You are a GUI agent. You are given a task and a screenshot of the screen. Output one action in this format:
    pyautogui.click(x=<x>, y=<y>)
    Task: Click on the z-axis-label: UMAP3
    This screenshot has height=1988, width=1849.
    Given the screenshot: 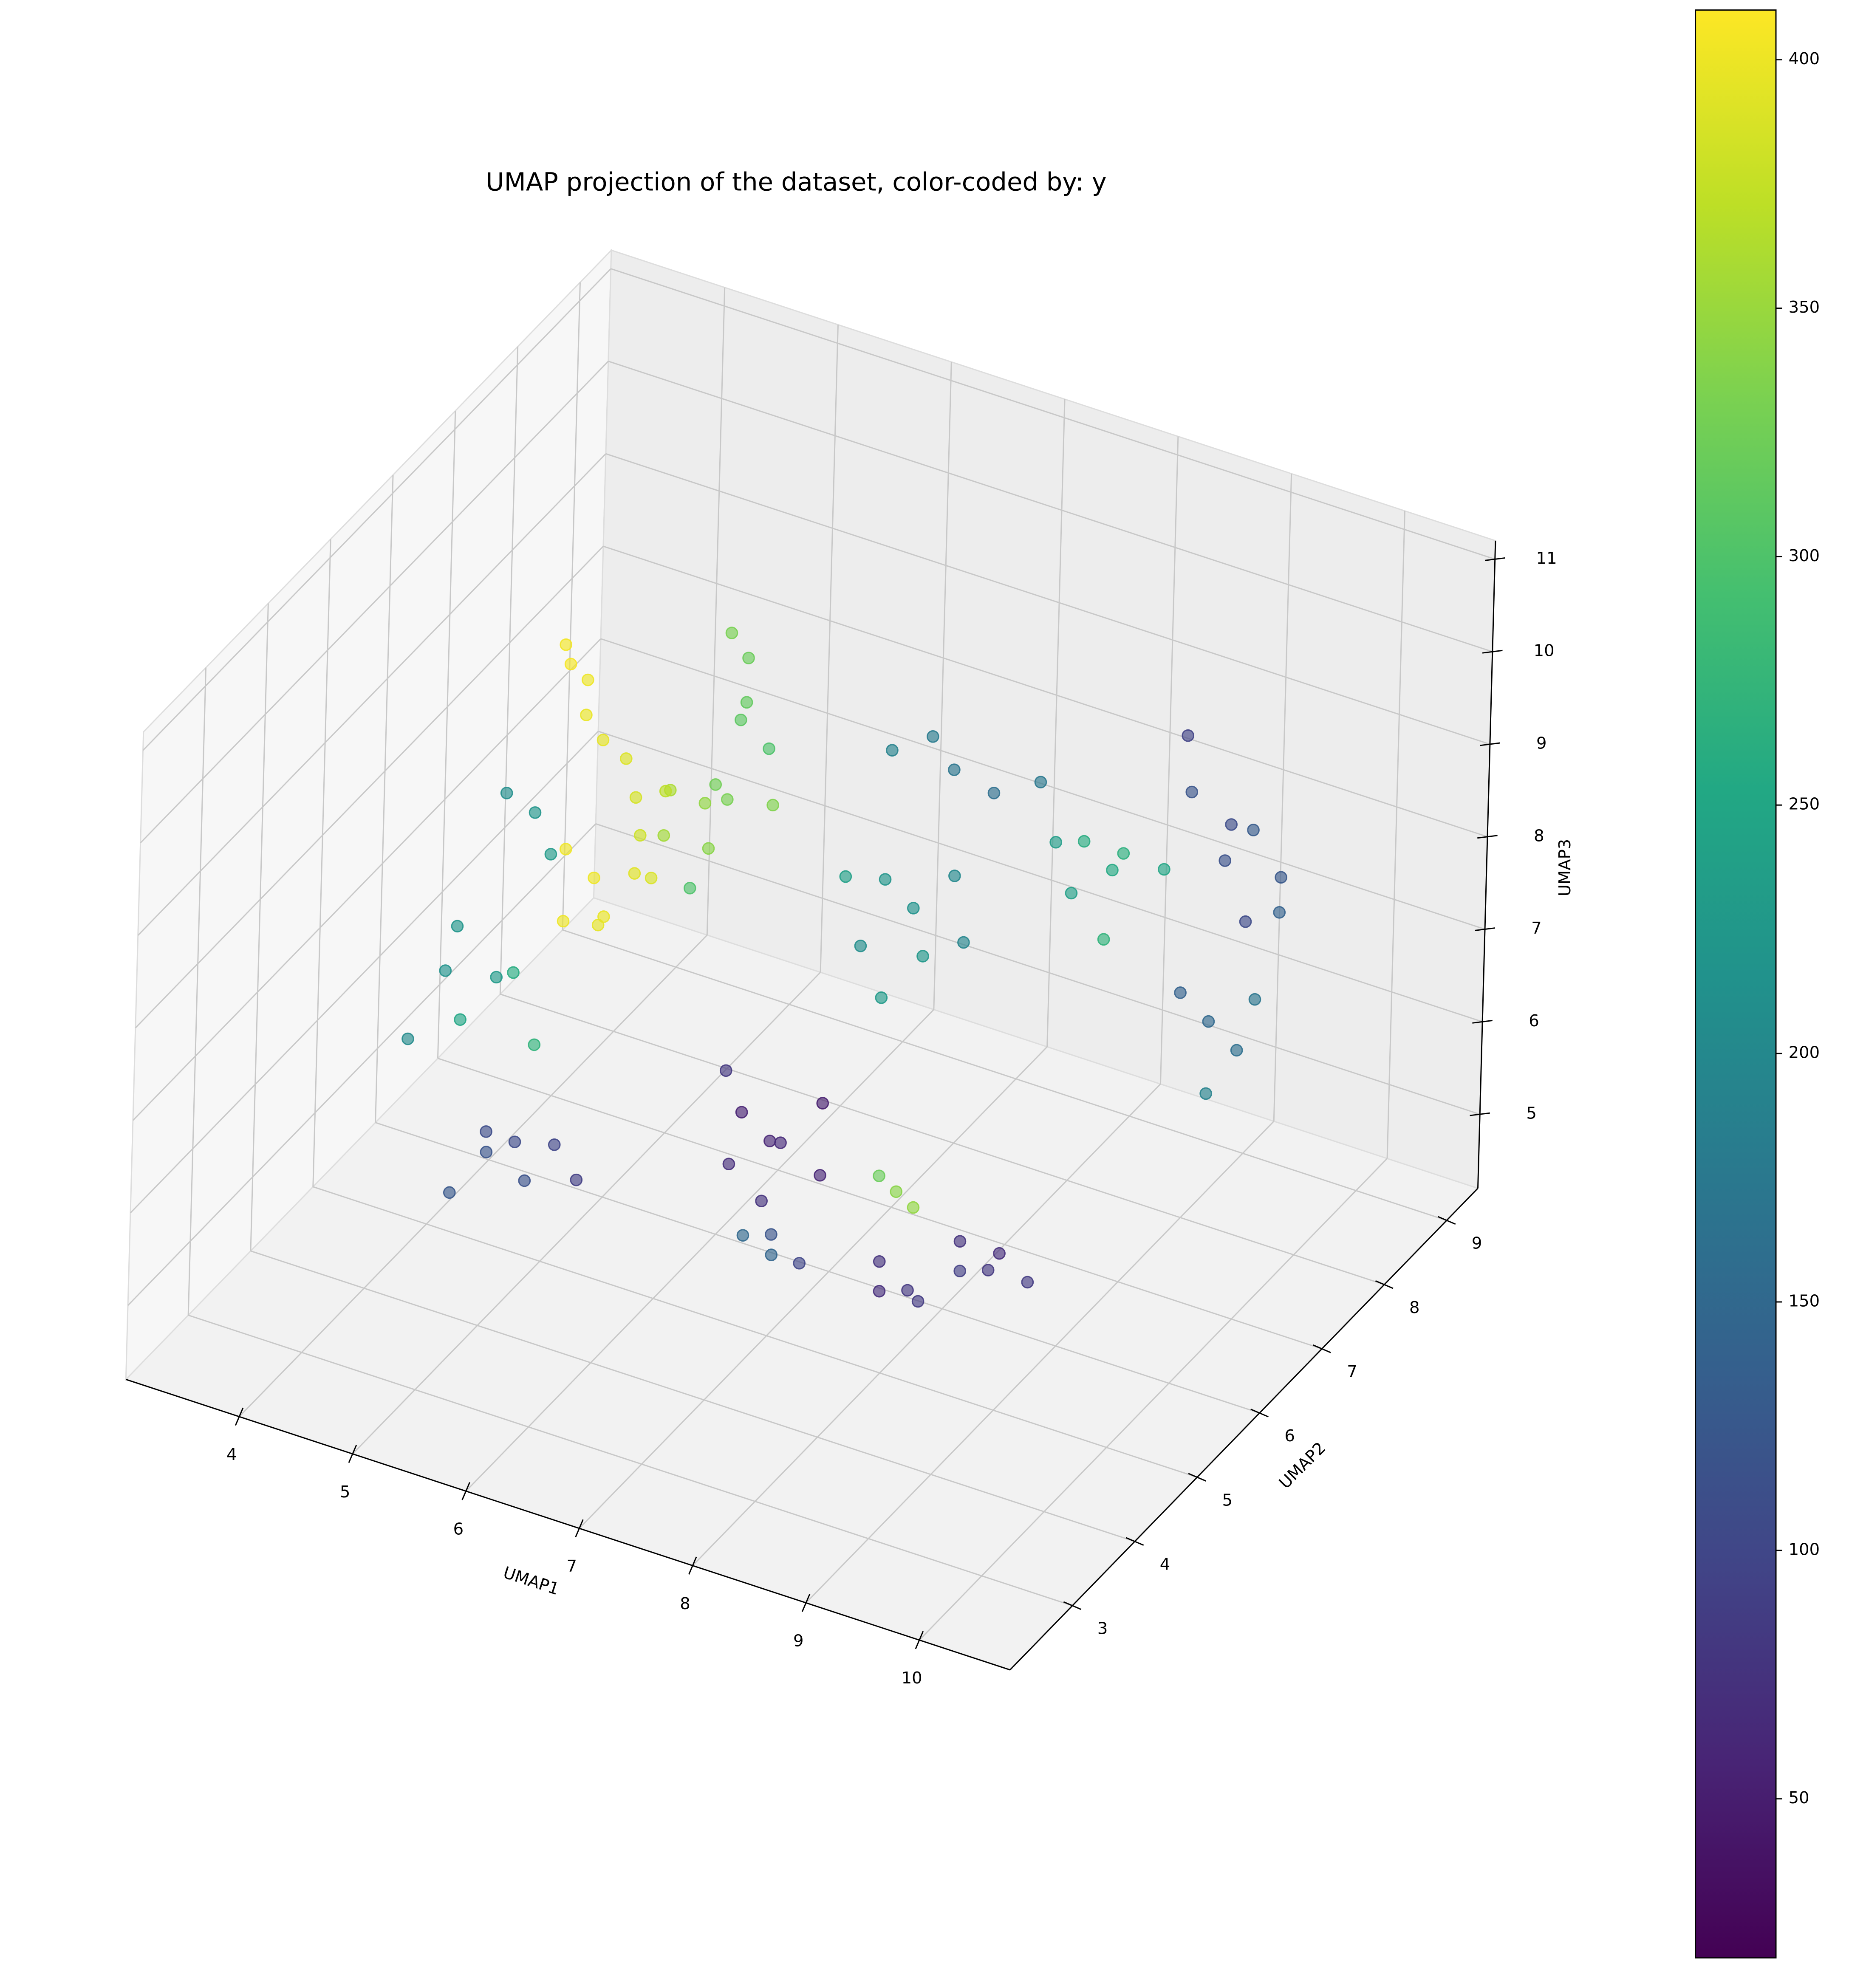 What is the action you would take?
    pyautogui.click(x=1565, y=867)
    